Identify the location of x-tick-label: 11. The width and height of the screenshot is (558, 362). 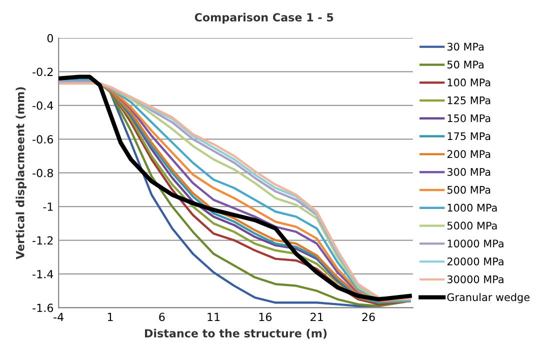
(214, 317).